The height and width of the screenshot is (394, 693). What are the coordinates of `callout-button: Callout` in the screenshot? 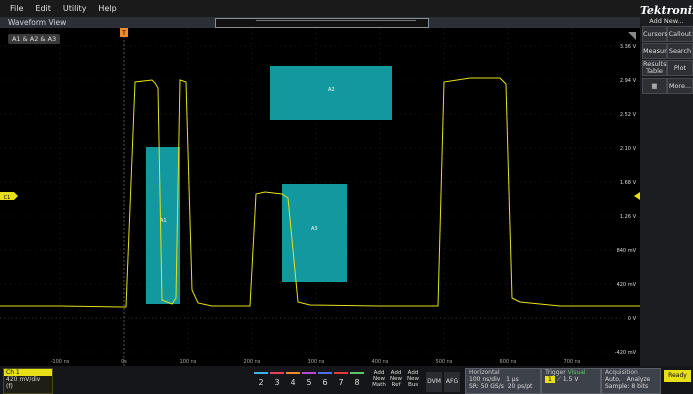 It's located at (680, 34).